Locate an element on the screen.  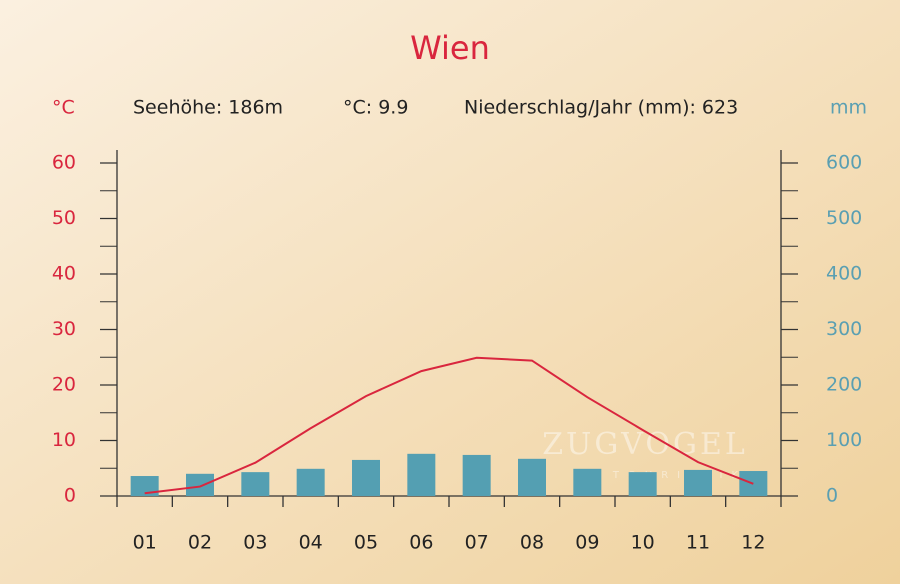
x-tick-label: 02 is located at coordinates (200, 543).